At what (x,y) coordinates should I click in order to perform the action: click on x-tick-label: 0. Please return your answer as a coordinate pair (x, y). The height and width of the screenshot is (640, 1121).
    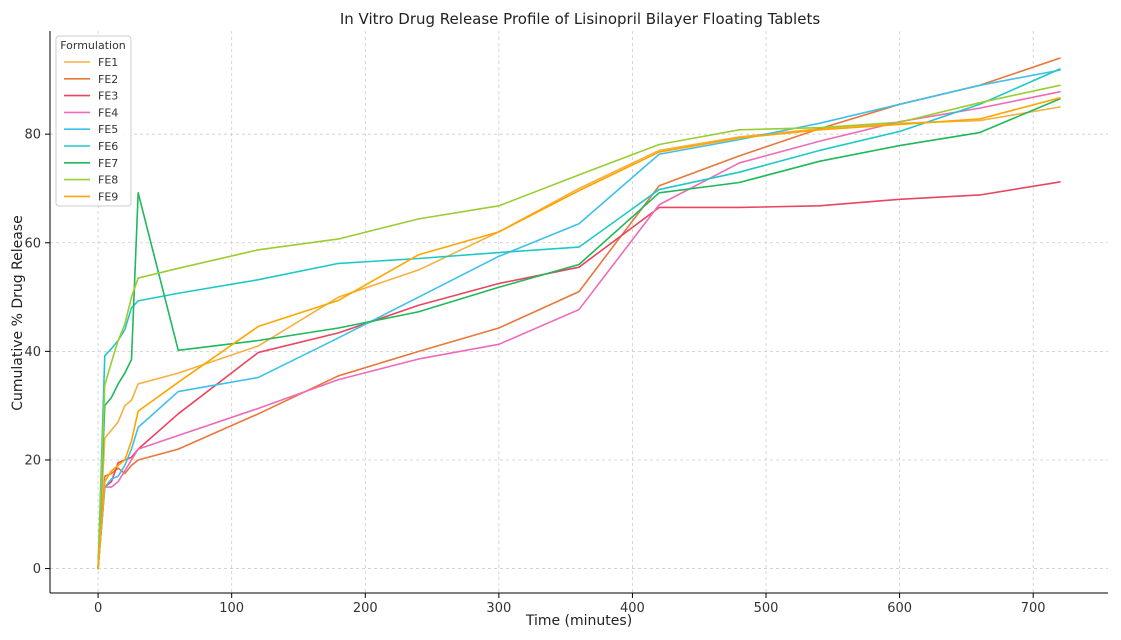
    Looking at the image, I should click on (98, 608).